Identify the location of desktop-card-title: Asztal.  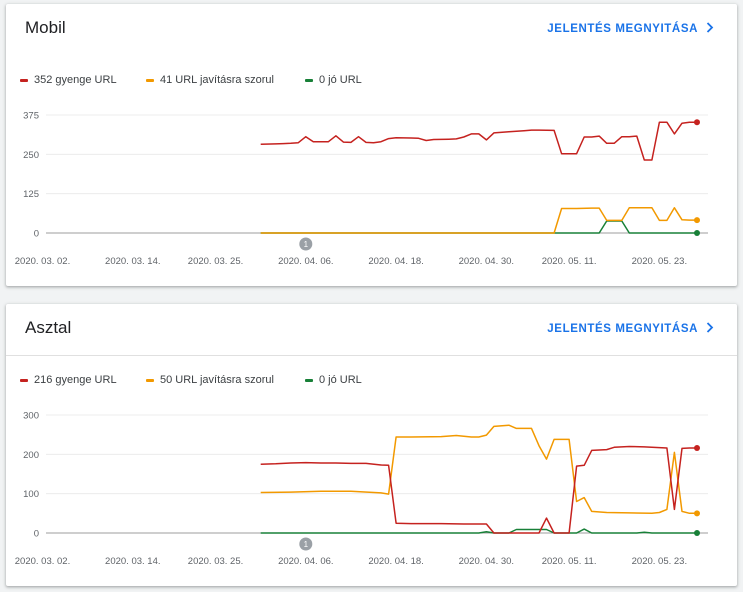
(48, 327).